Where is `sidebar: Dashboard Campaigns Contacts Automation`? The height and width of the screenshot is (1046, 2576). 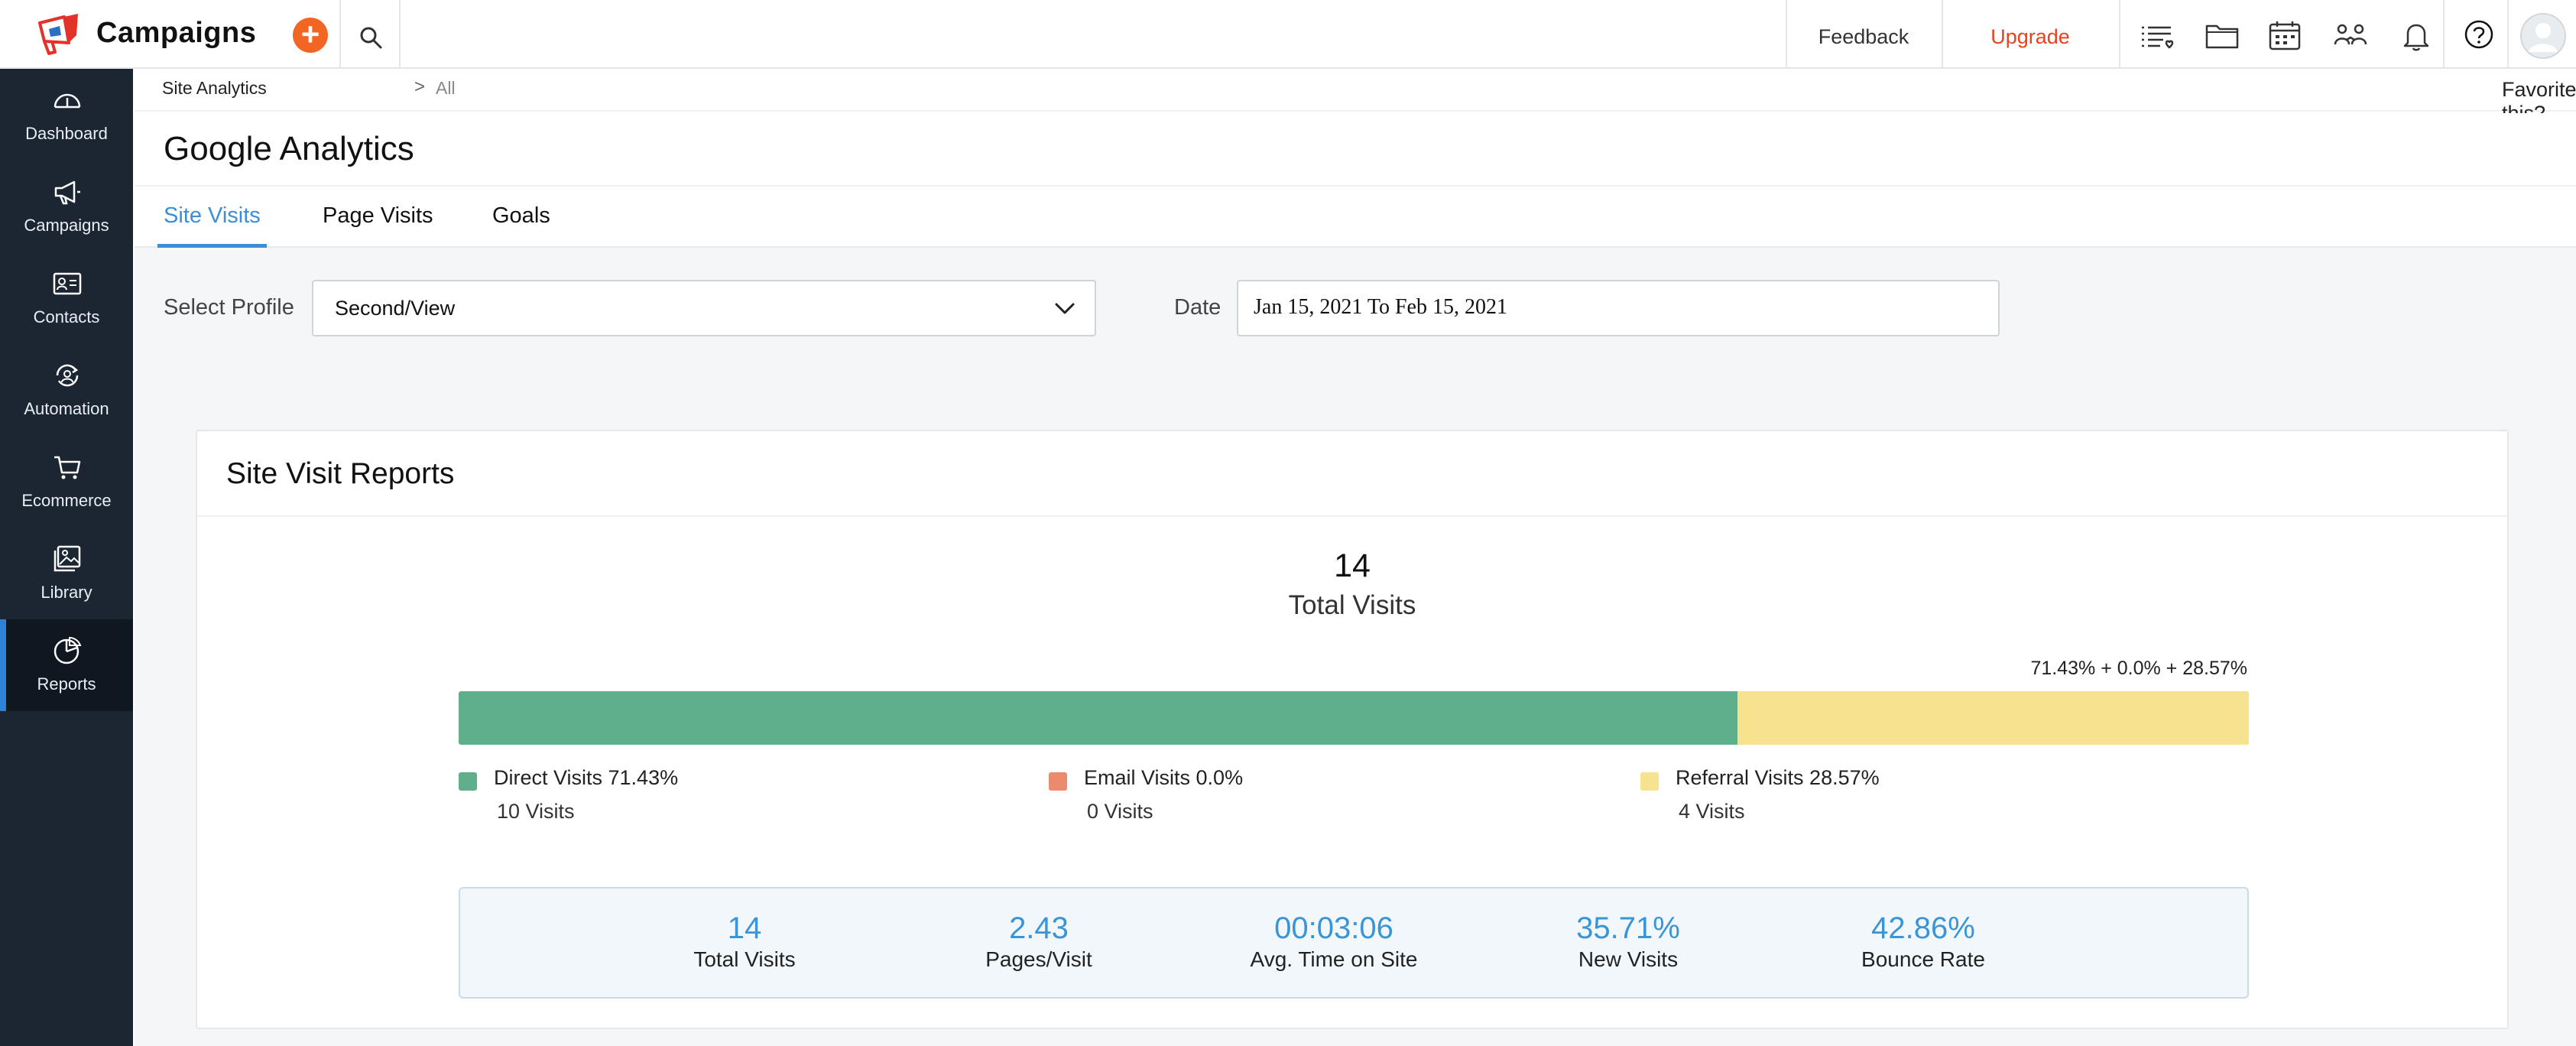 sidebar: Dashboard Campaigns Contacts Automation is located at coordinates (66, 557).